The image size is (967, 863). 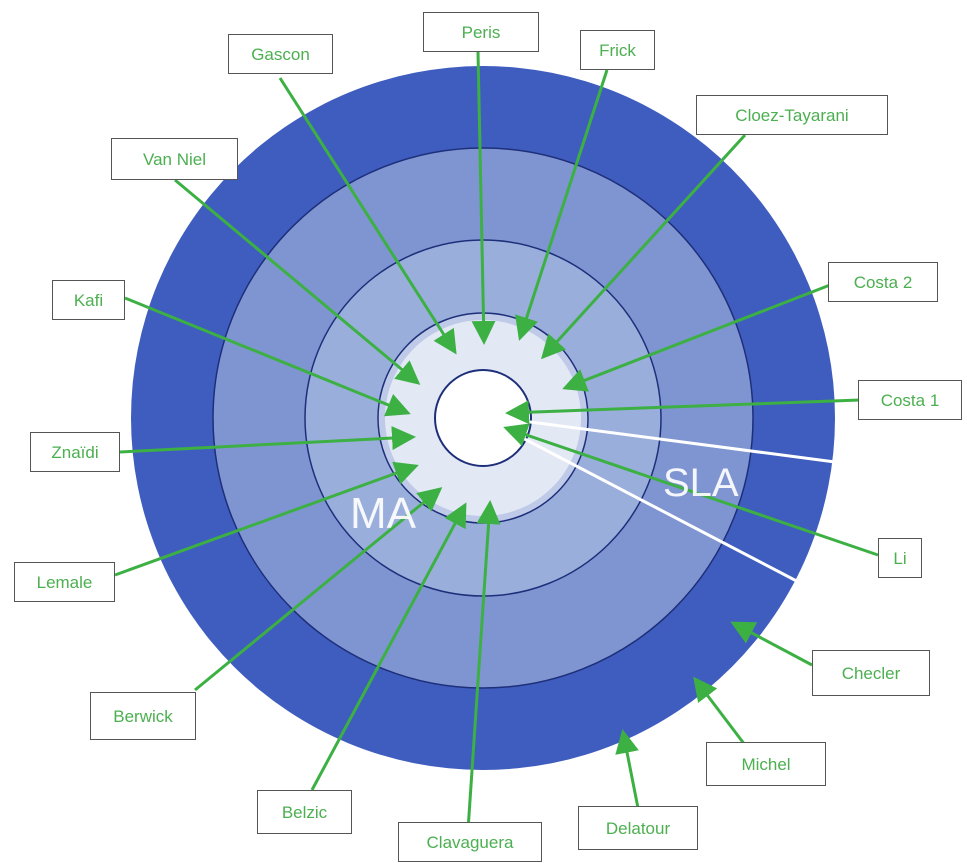 I want to click on arrow-berwick, so click(x=318, y=589).